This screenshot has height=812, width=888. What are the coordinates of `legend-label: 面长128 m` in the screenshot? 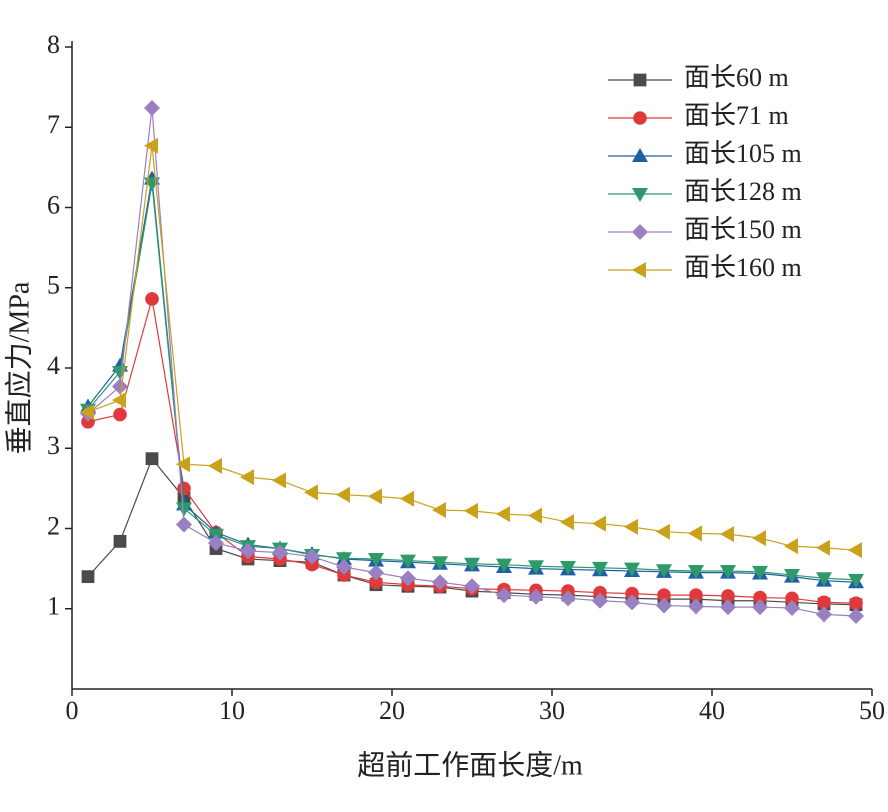 It's located at (743, 191).